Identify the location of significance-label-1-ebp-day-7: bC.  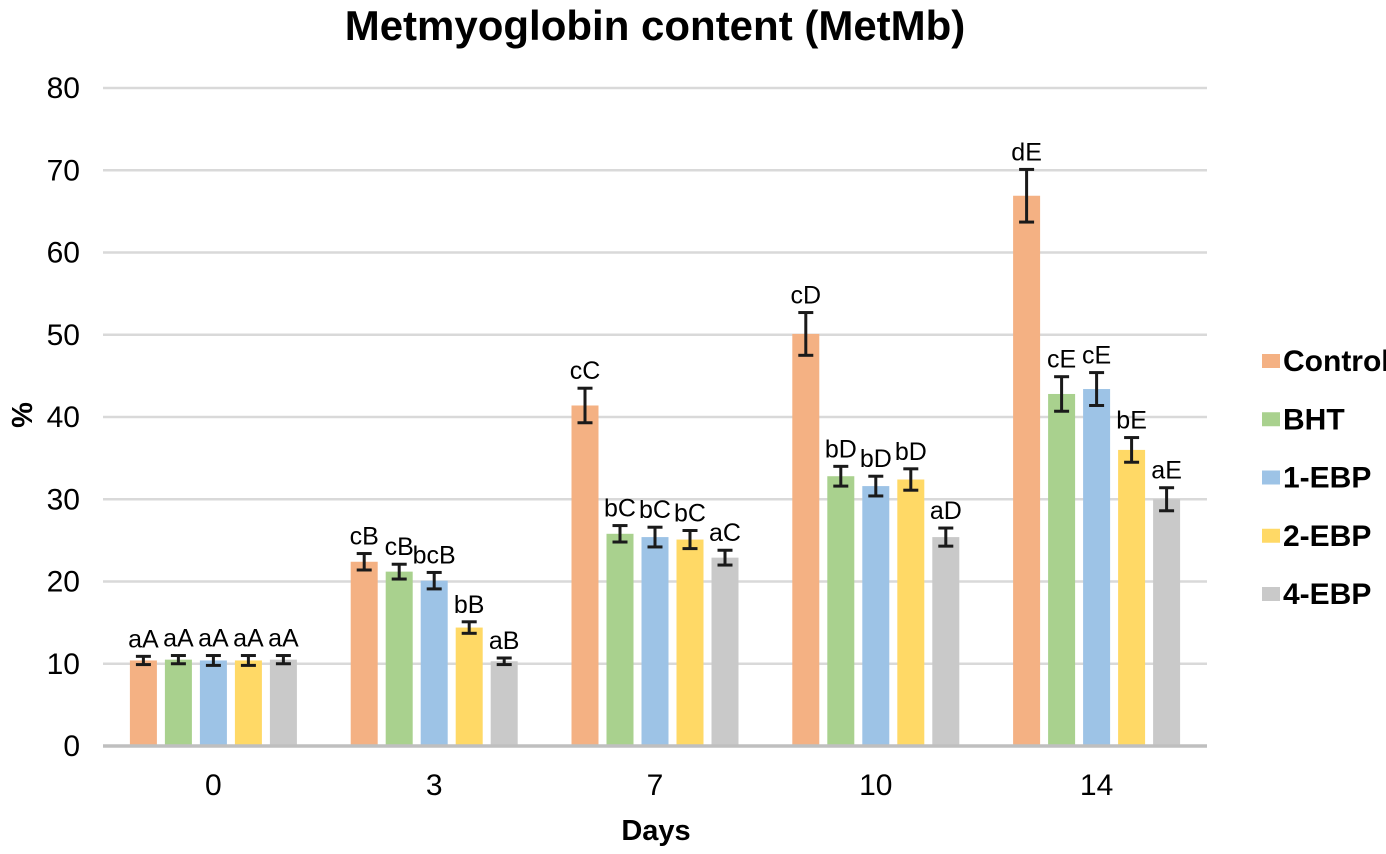
(655, 510).